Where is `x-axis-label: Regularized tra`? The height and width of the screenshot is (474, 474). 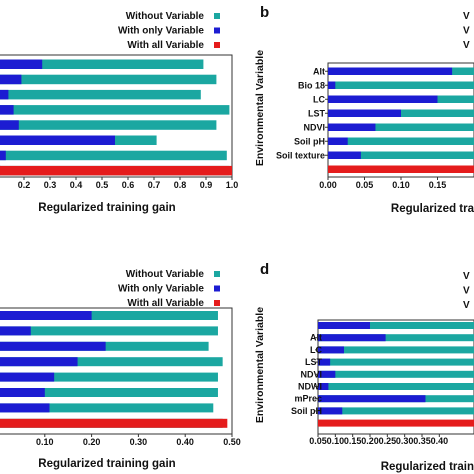
x-axis-label: Regularized tra is located at coordinates (432, 209).